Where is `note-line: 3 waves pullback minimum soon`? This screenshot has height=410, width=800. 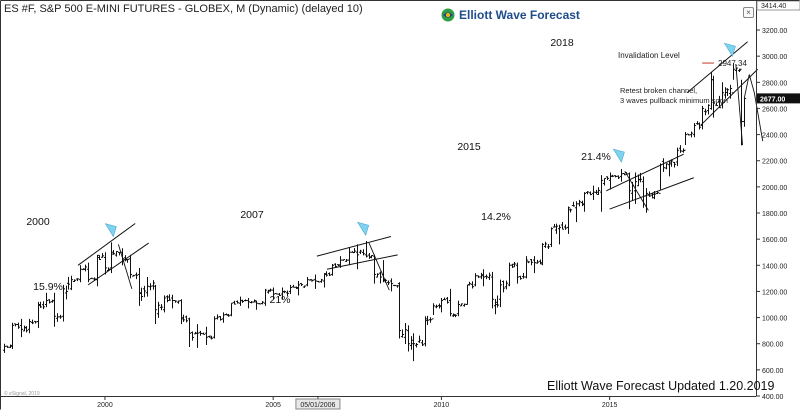 note-line: 3 waves pullback minimum soon is located at coordinates (674, 100).